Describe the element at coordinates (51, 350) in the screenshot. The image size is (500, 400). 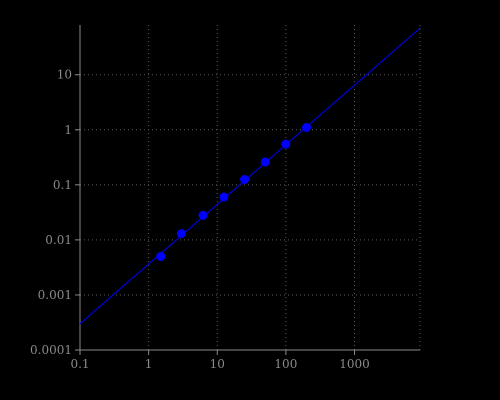
I see `y-tick-label: 0.0001` at that location.